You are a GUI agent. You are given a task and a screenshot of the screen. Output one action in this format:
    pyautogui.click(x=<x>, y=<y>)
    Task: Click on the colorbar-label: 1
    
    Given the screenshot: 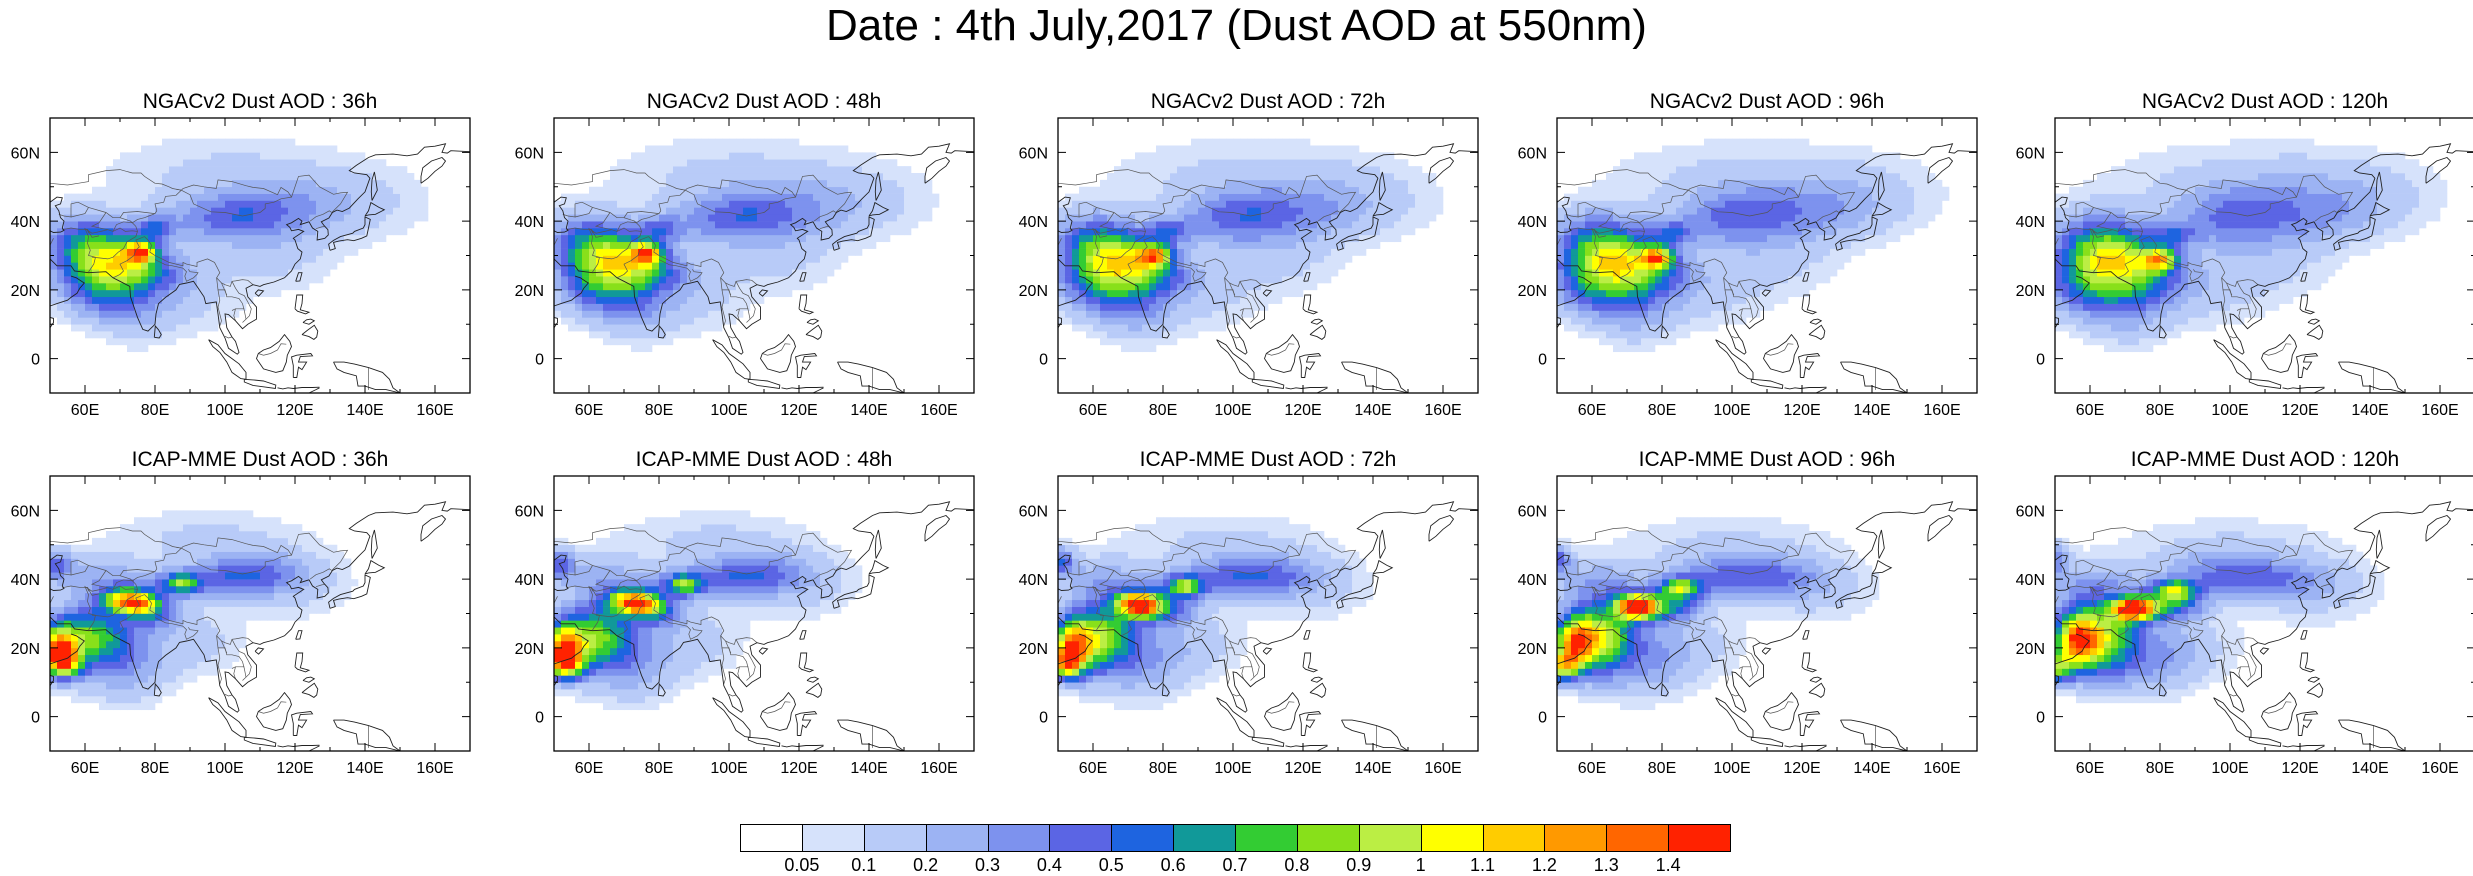 What is the action you would take?
    pyautogui.click(x=1421, y=865)
    